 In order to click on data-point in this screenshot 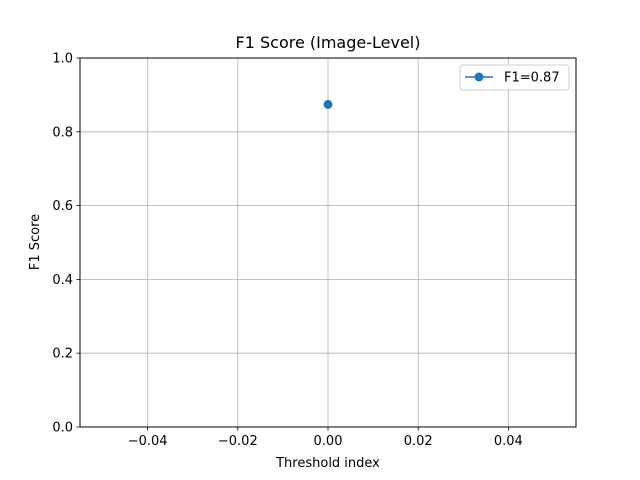, I will do `click(328, 104)`.